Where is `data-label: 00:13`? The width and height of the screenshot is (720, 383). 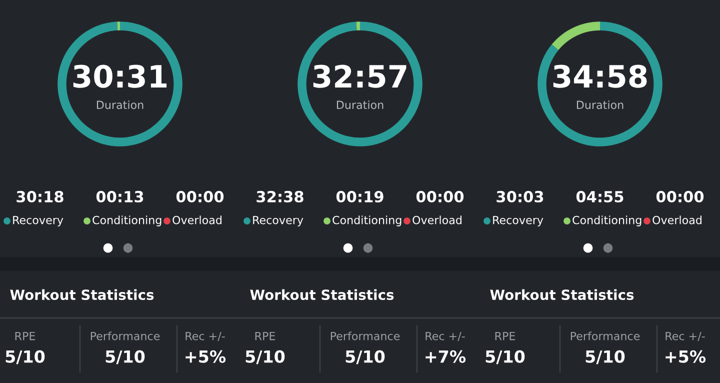
data-label: 00:13 is located at coordinates (120, 196).